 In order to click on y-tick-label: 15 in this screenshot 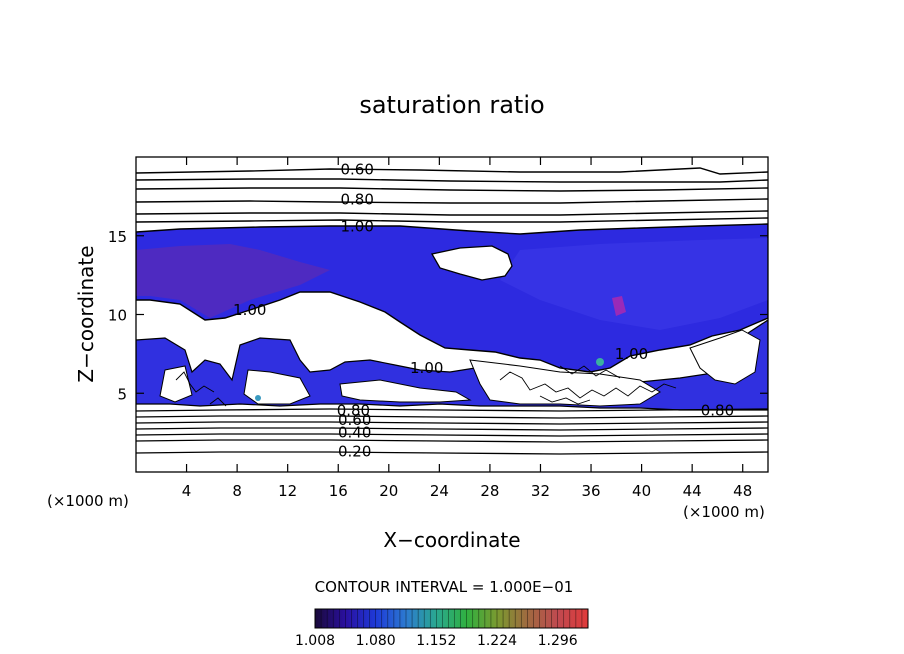, I will do `click(117, 237)`.